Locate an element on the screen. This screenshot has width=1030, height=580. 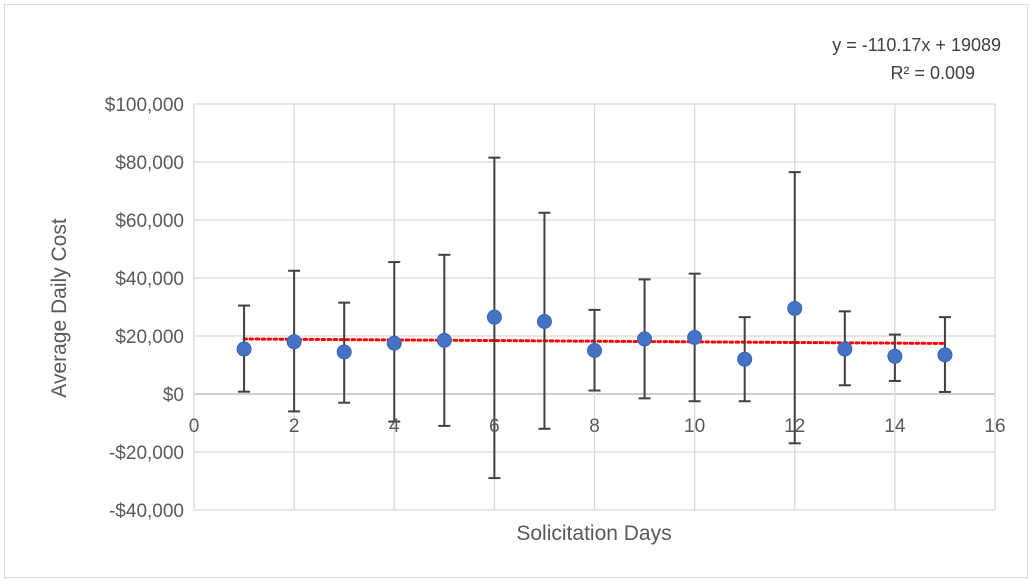
y-tick-label: $80,000 is located at coordinates (149, 163).